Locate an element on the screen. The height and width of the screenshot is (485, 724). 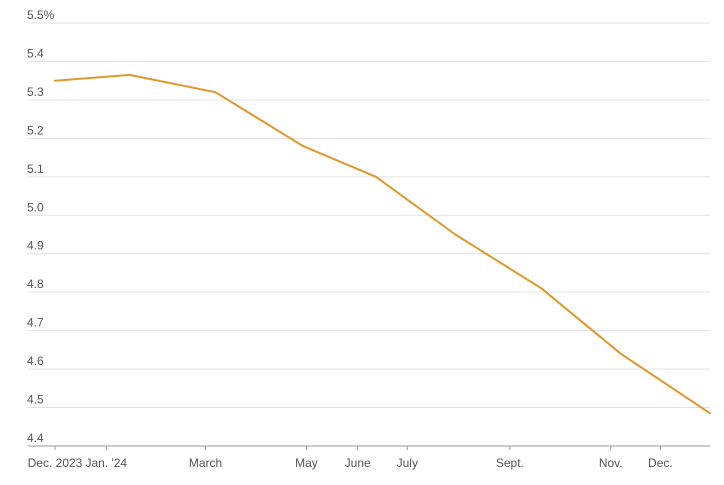
y-tick-label: 4.9 is located at coordinates (35, 246).